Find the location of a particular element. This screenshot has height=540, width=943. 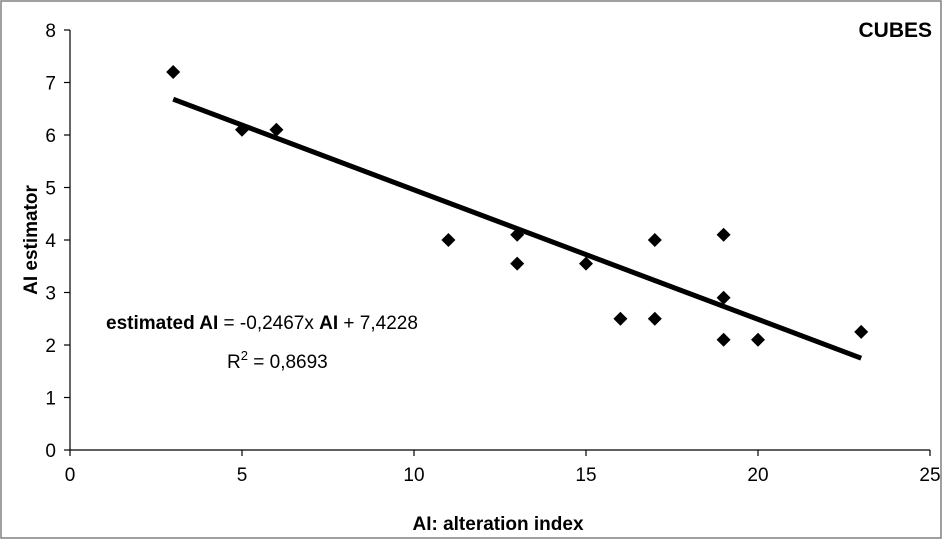

y-tick-label: 7 is located at coordinates (50, 84).